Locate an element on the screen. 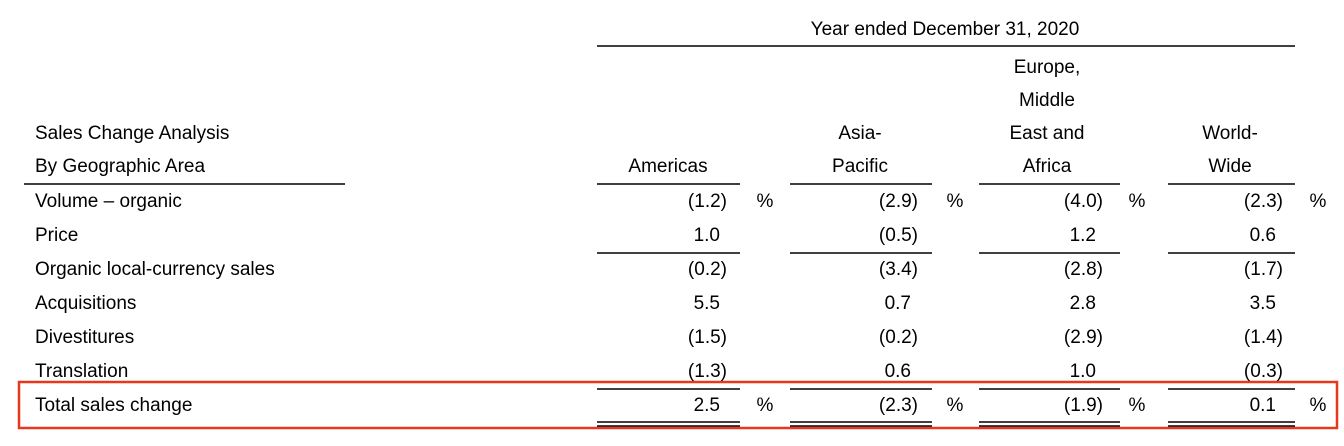  column-header: Asia- is located at coordinates (859, 133).